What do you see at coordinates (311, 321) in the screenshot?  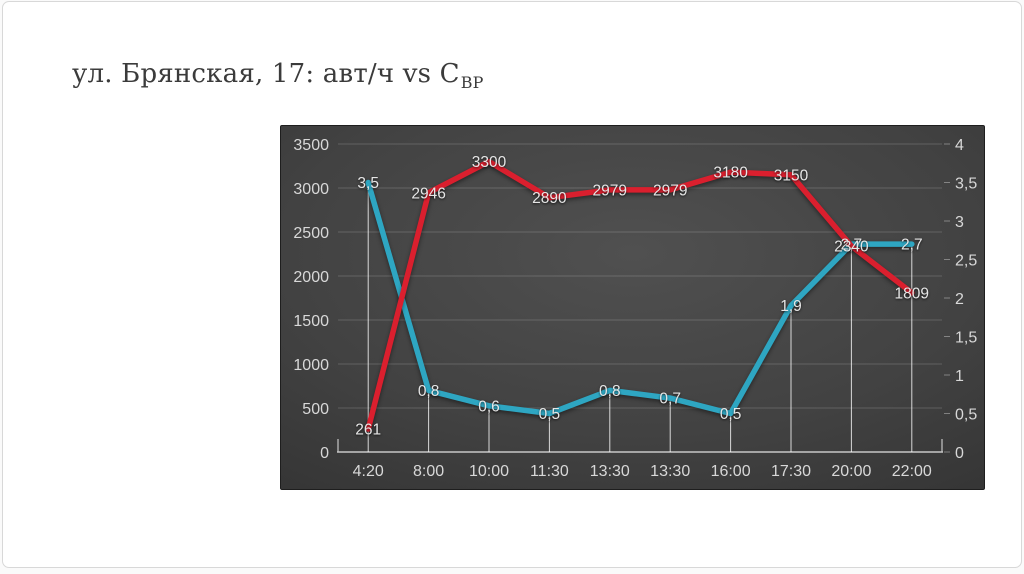 I see `left-axis-label: 1500` at bounding box center [311, 321].